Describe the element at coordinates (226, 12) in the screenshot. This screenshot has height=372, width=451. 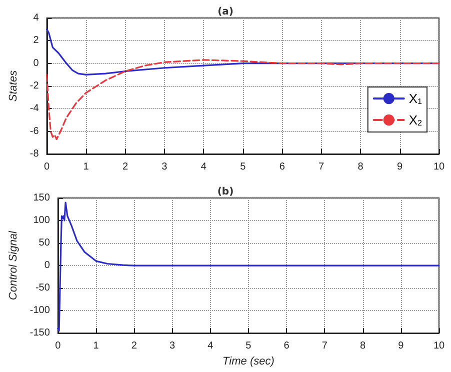
I see `chart-title: (a)` at that location.